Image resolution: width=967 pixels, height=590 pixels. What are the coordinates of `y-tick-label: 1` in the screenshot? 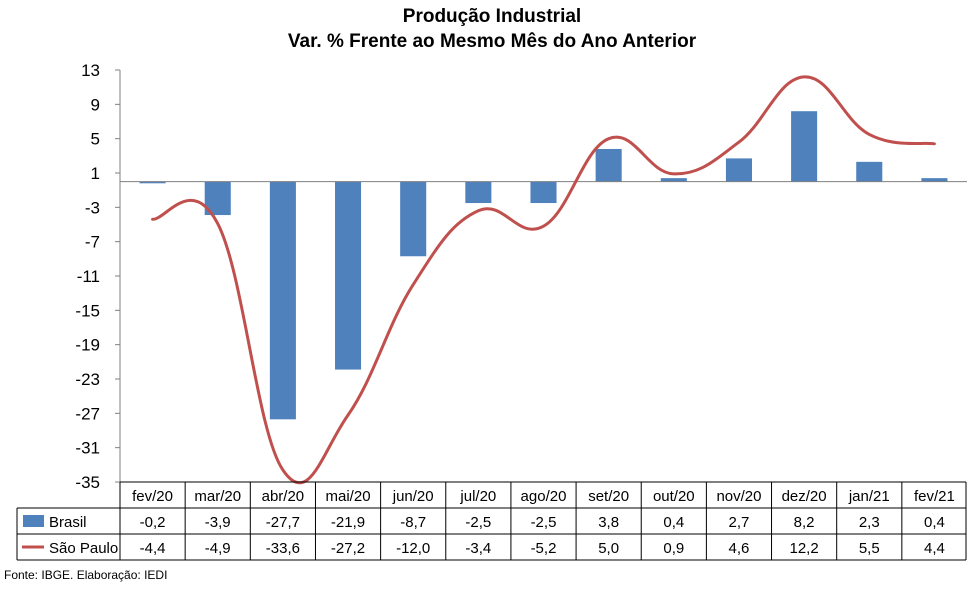 It's located at (95, 173).